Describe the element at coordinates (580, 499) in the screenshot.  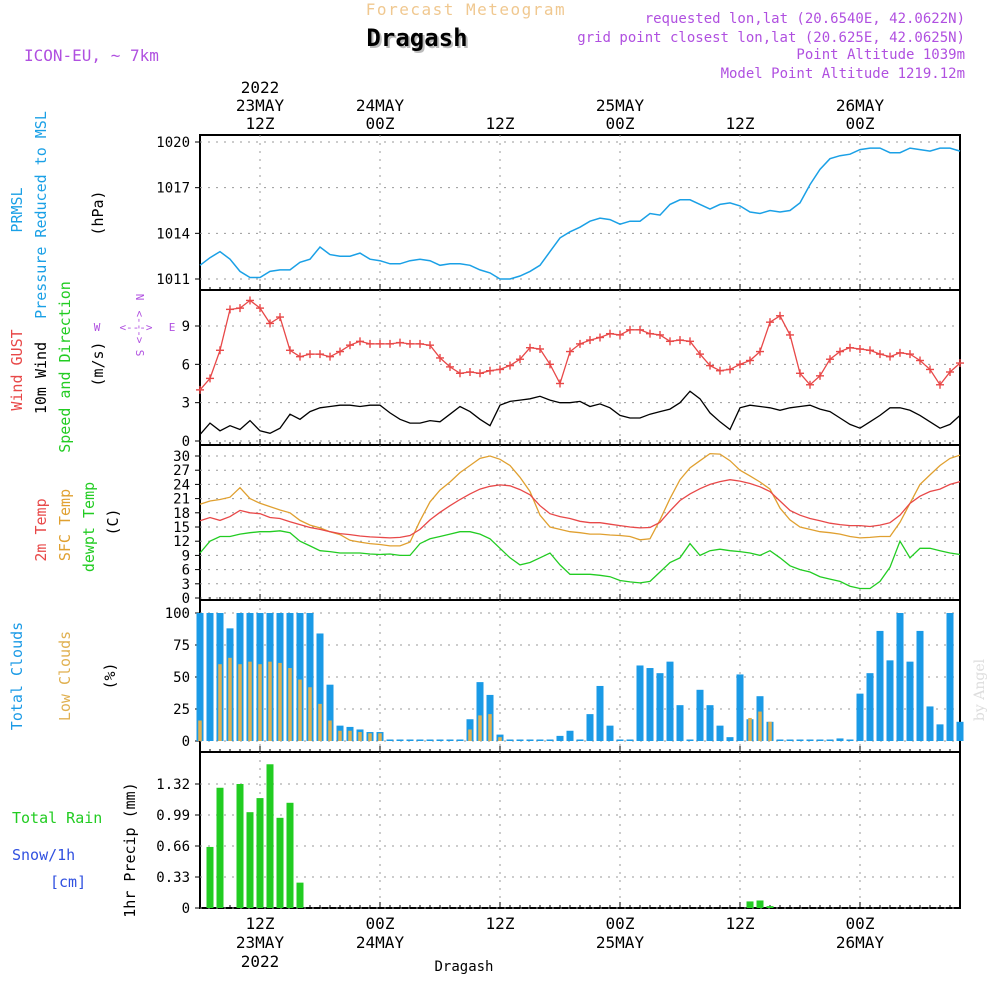
I see `sfc-temp-line` at that location.